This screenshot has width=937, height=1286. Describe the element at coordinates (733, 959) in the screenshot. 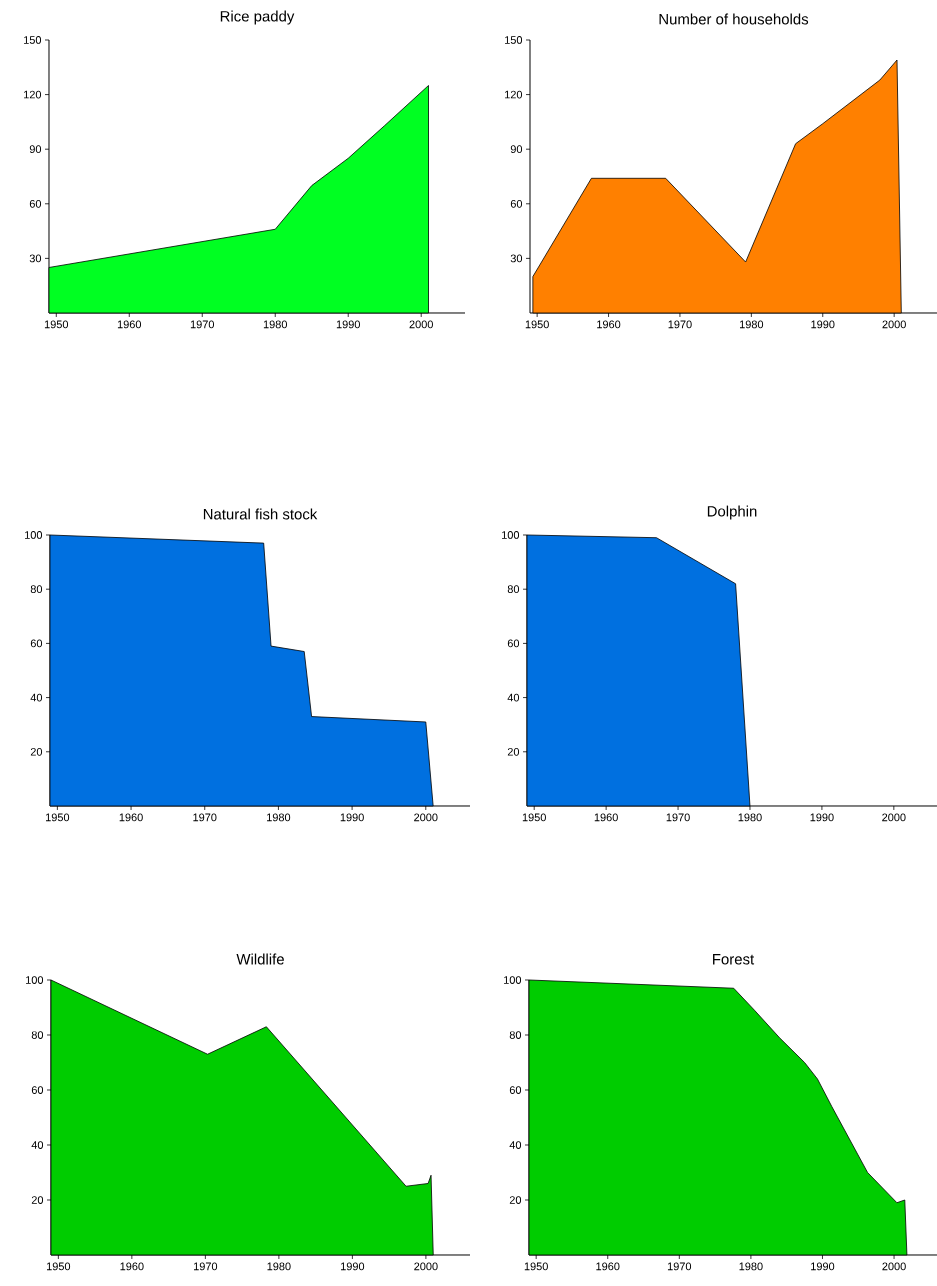

I see `chart-title: Forest` at that location.